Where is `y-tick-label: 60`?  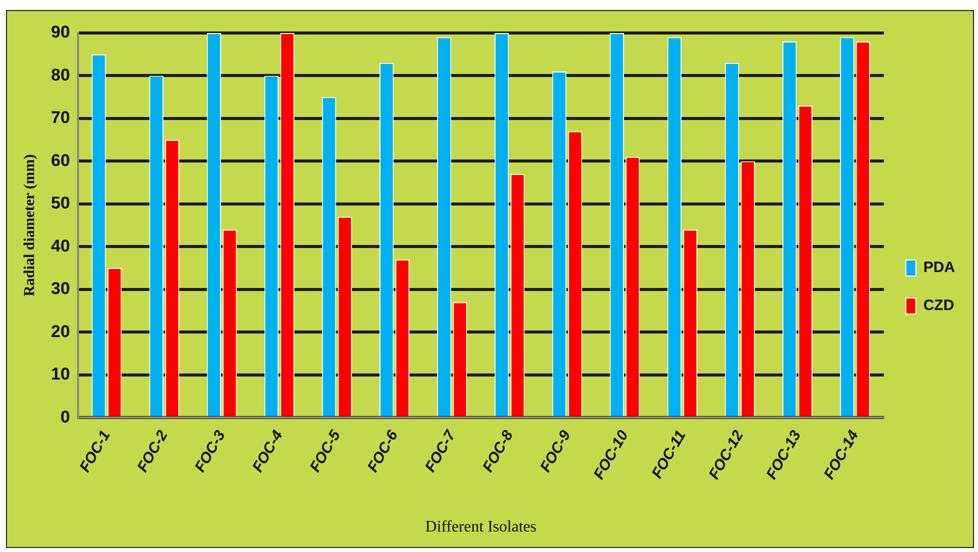
y-tick-label: 60 is located at coordinates (60, 160).